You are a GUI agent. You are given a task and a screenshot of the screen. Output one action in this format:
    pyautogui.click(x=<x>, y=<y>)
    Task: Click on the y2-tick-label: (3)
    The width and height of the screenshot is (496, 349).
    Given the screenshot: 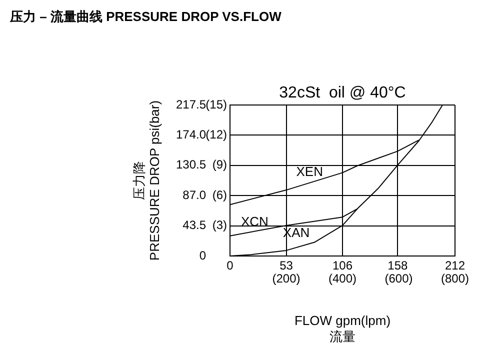 What is the action you would take?
    pyautogui.click(x=219, y=225)
    